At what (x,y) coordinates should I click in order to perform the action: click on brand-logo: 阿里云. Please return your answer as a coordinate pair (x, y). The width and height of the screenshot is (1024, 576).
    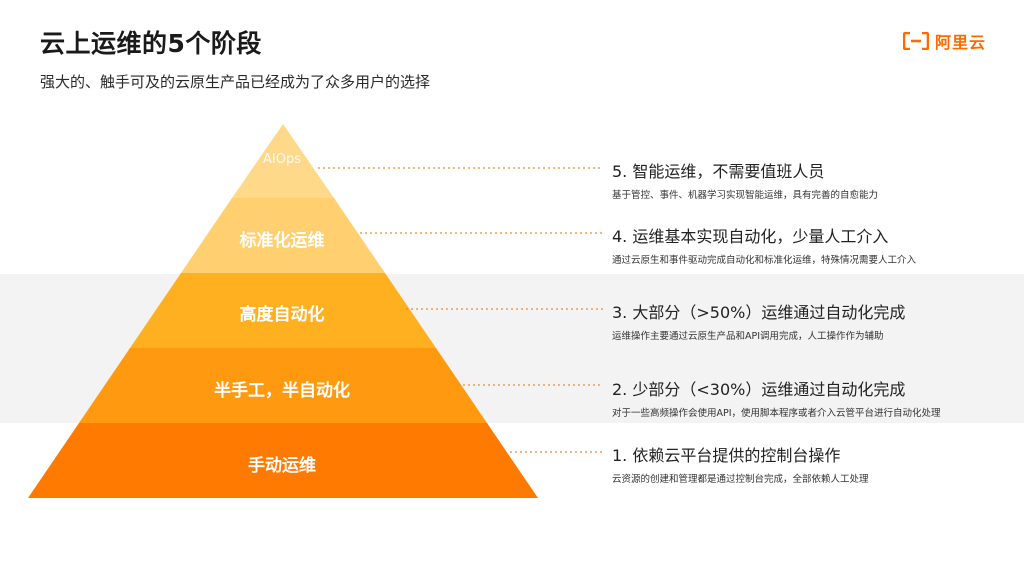
    Looking at the image, I should click on (944, 41).